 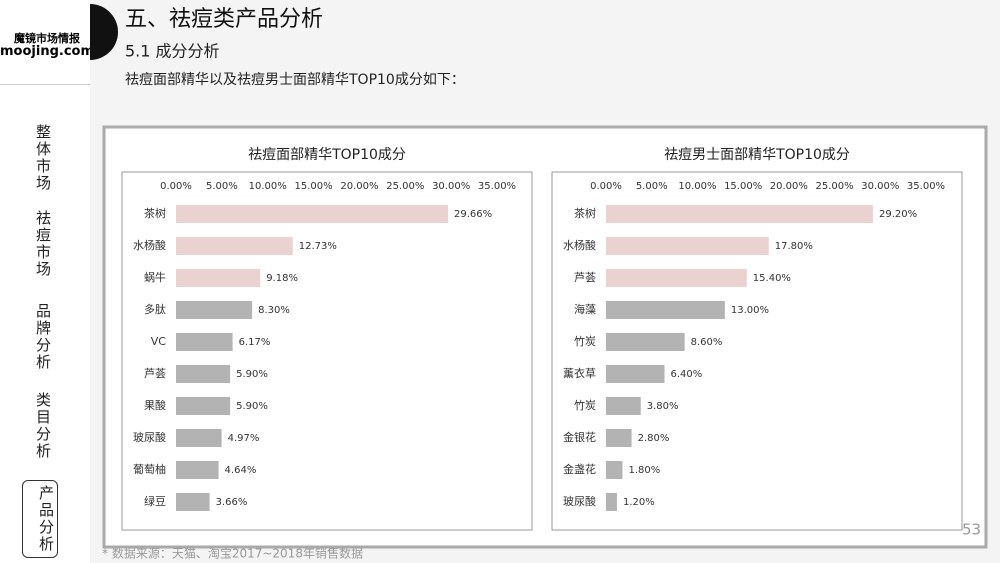 What do you see at coordinates (639, 502) in the screenshot?
I see `value-label: 1.20%` at bounding box center [639, 502].